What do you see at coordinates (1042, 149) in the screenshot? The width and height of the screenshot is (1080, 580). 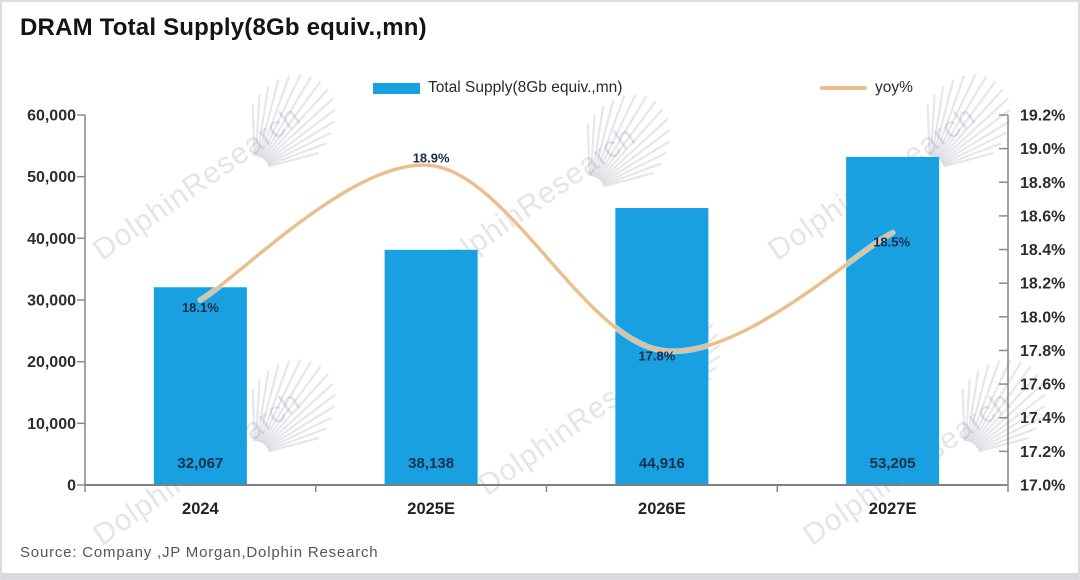 I see `right-axis-tick-label: 19.0%` at bounding box center [1042, 149].